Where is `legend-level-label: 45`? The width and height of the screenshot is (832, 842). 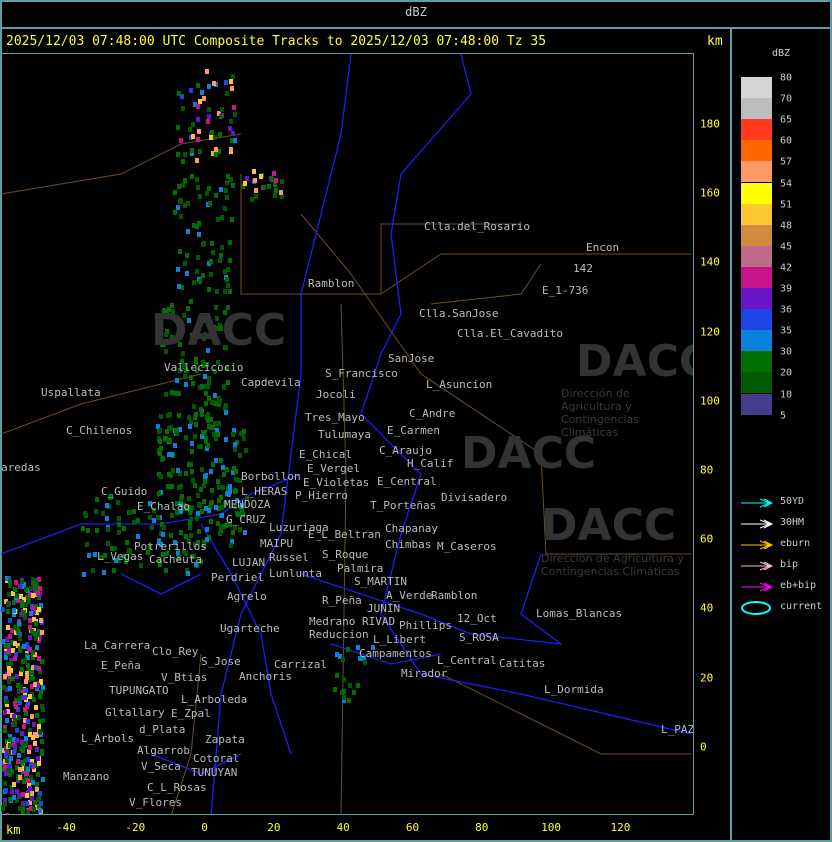 legend-level-label: 45 is located at coordinates (786, 247).